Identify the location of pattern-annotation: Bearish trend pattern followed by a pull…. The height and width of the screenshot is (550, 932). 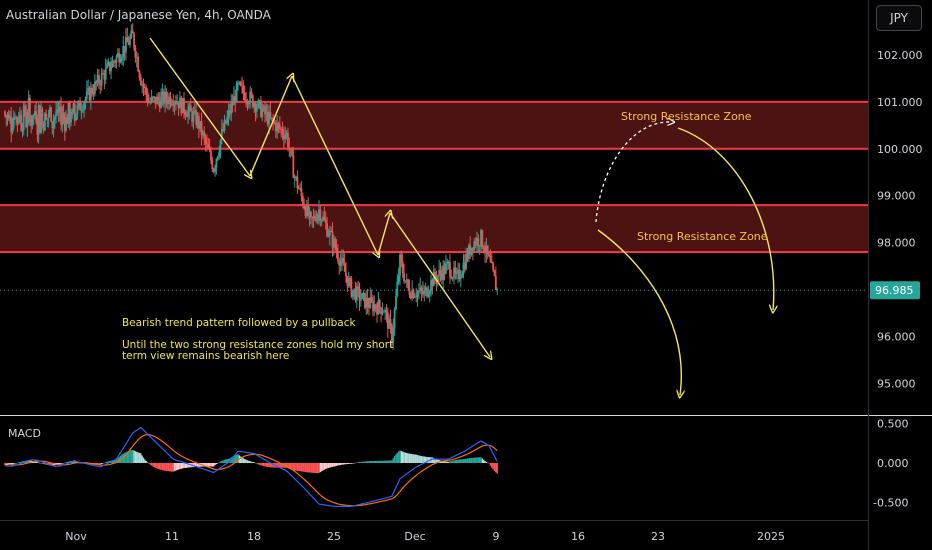
(239, 323).